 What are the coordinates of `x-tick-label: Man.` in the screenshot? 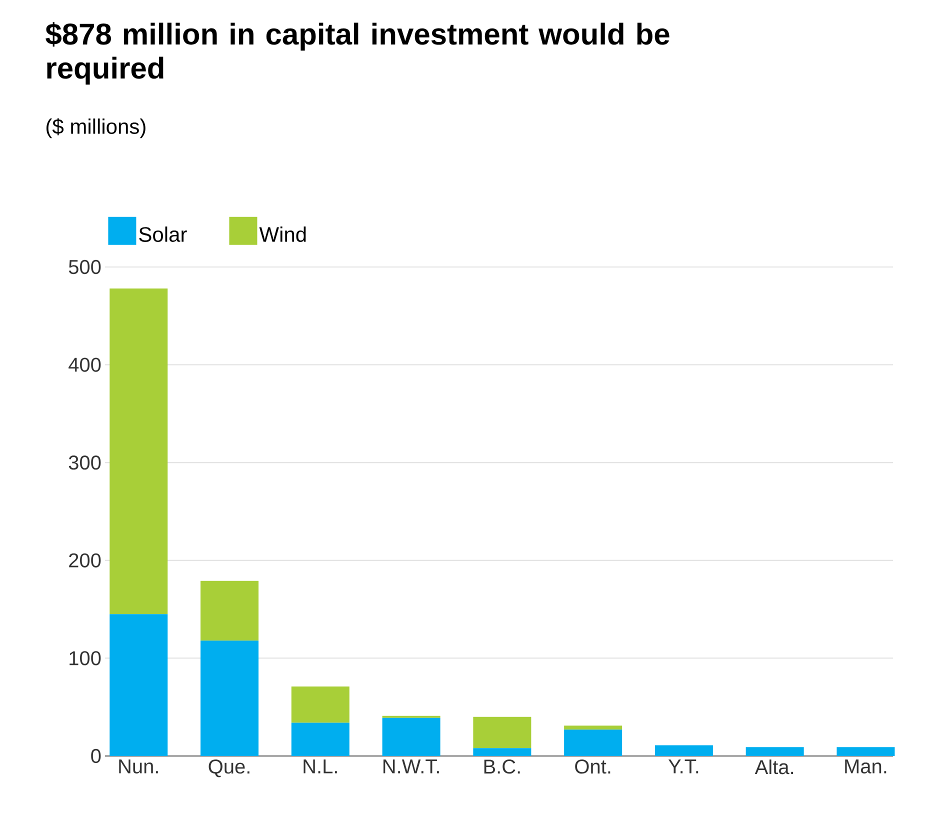 It's located at (865, 767).